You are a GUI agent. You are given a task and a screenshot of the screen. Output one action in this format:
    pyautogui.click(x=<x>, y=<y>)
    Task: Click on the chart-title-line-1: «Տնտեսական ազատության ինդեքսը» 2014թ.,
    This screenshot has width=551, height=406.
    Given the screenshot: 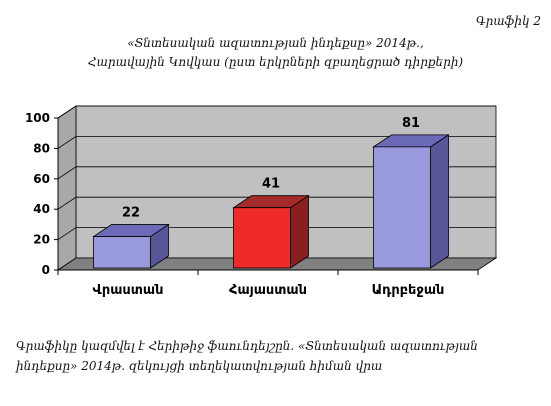 What is the action you would take?
    pyautogui.click(x=275, y=43)
    